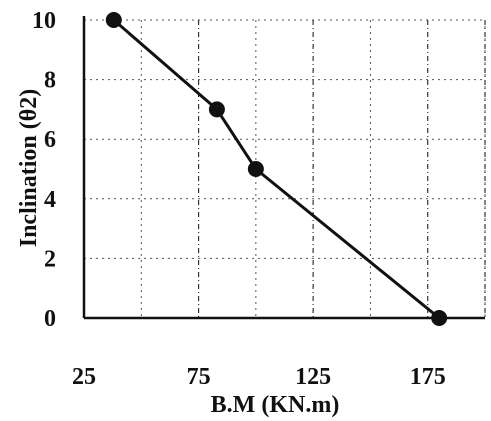  Describe the element at coordinates (50, 259) in the screenshot. I see `y-tick-label: 2` at that location.